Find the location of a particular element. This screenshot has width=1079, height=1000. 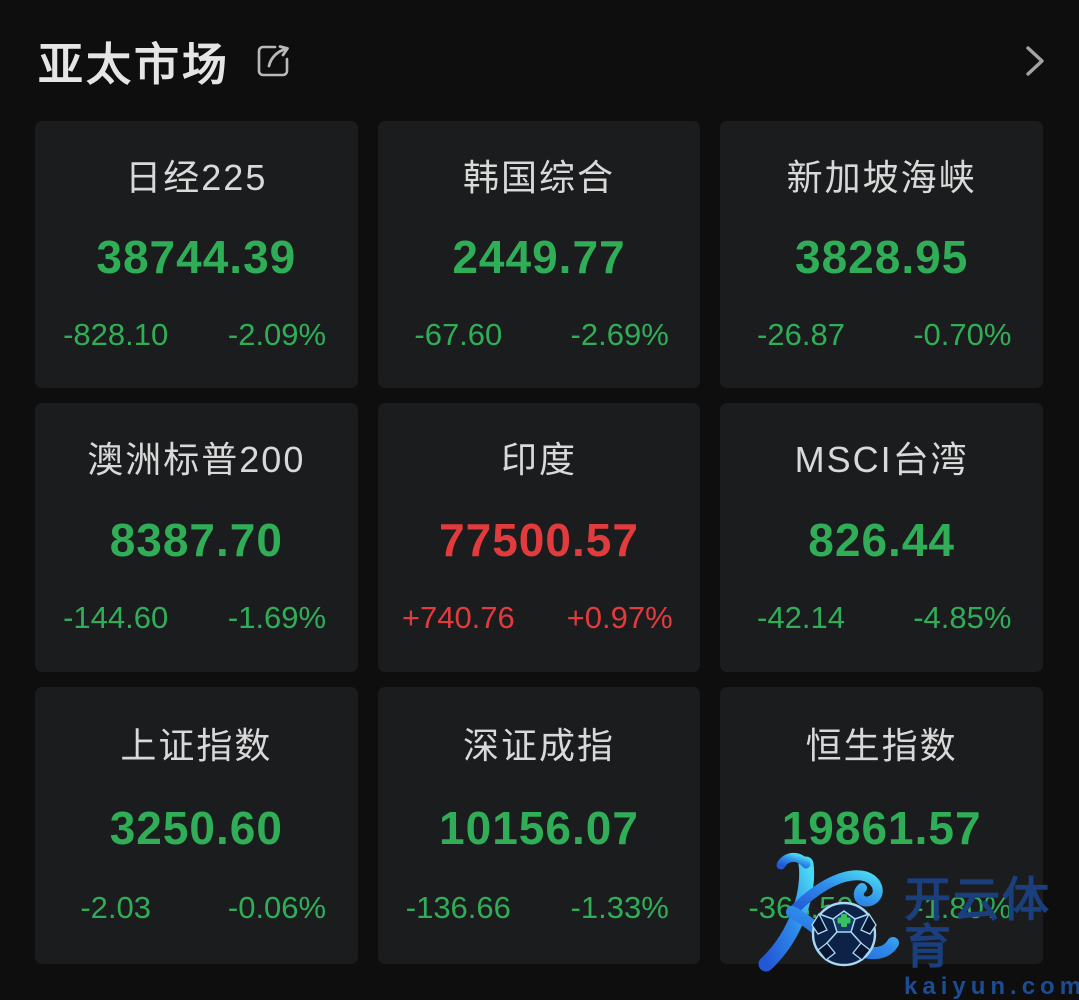

index-name: 深证成指 is located at coordinates (538, 745).